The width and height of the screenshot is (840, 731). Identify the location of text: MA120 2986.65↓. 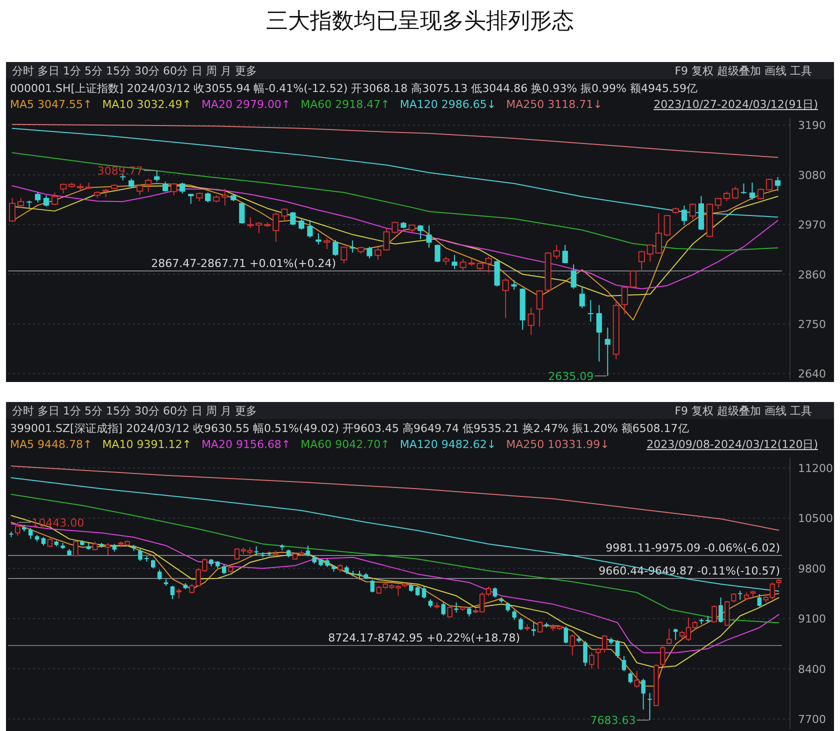
(448, 104).